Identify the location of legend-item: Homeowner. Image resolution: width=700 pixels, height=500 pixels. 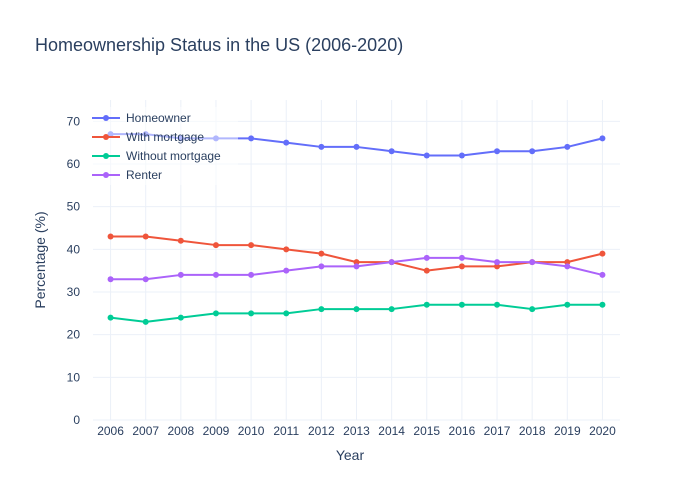
(141, 118).